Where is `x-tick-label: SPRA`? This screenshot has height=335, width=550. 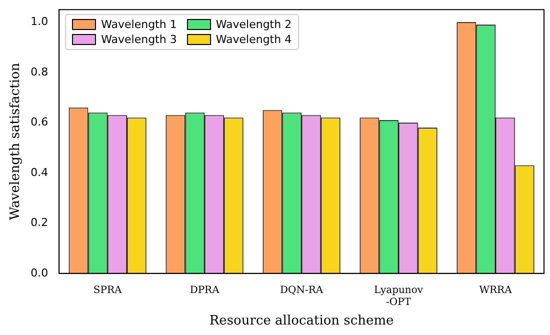
x-tick-label: SPRA is located at coordinates (108, 290).